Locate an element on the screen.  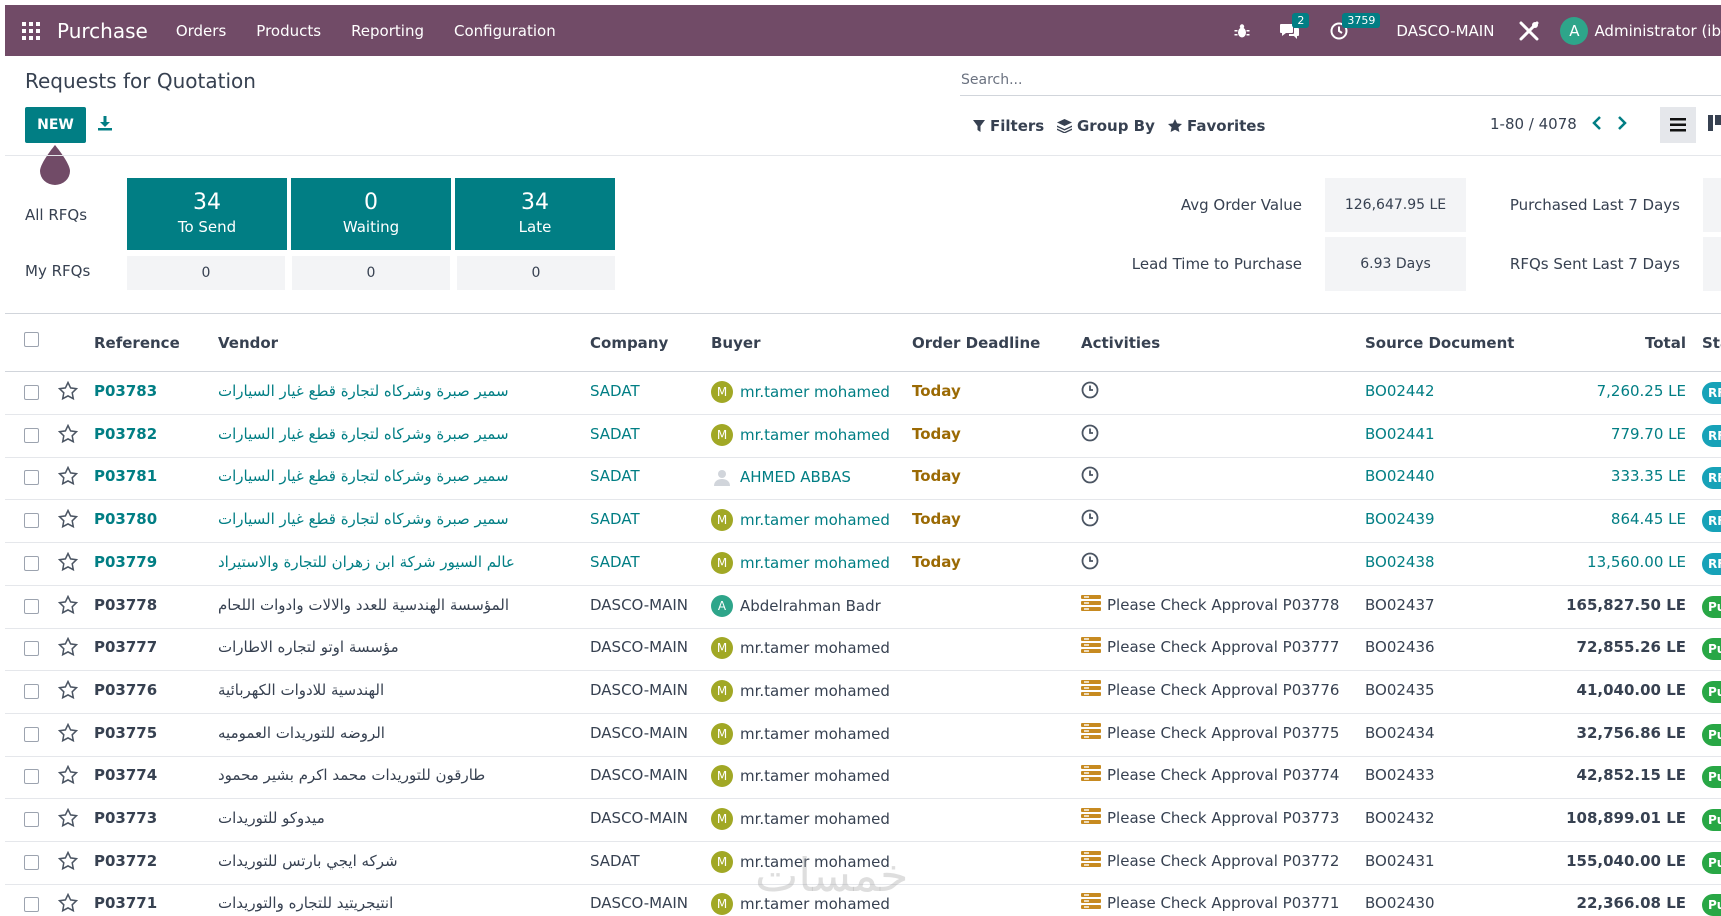
buyer-cell: A Abdelrahman Badr is located at coordinates (796, 605).